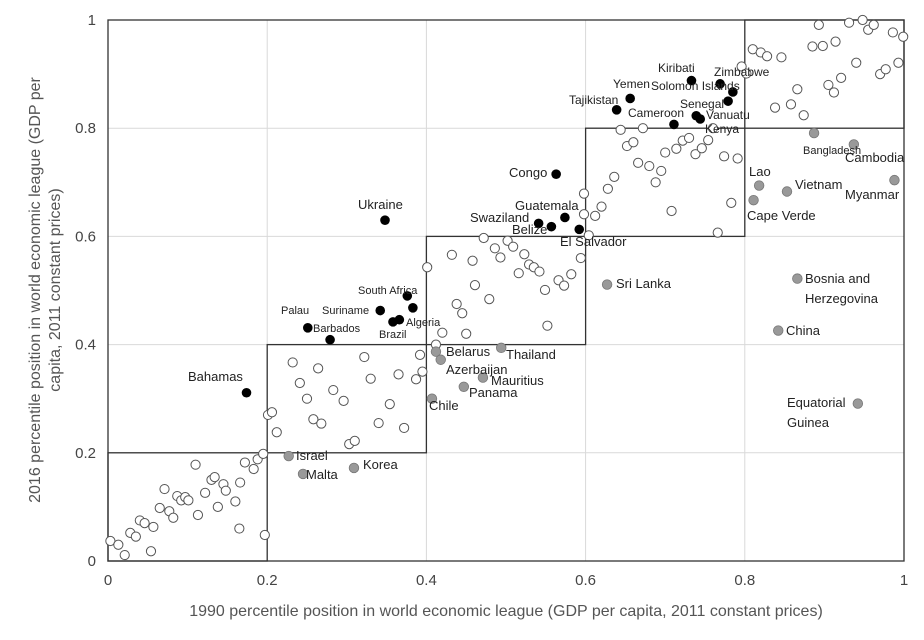  What do you see at coordinates (187, 507) in the screenshot?
I see `quintile-box` at bounding box center [187, 507].